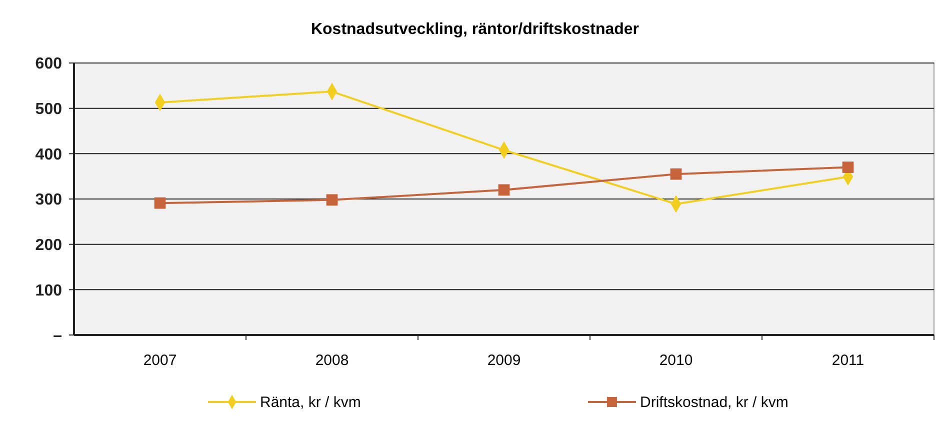 The image size is (950, 423). What do you see at coordinates (160, 360) in the screenshot?
I see `x-tick-label: 2007` at bounding box center [160, 360].